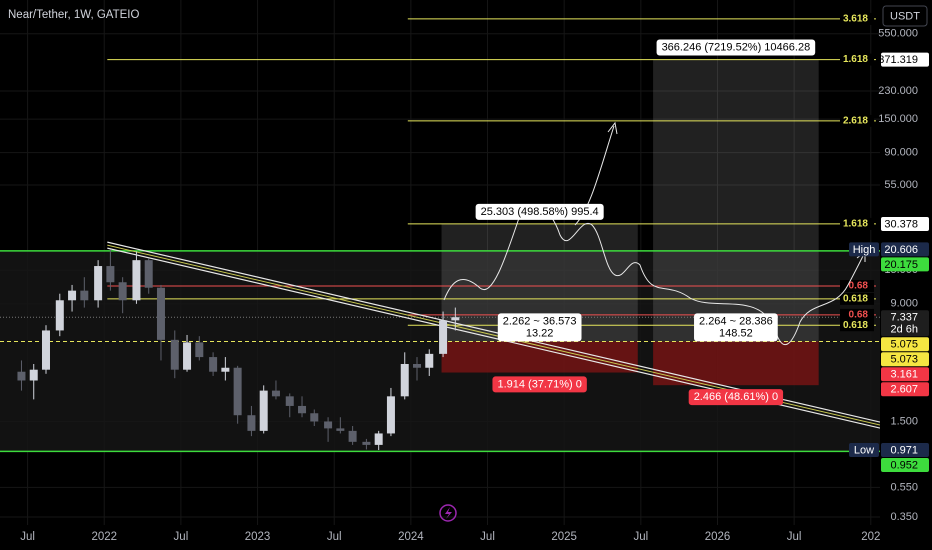  I want to click on x-tick-label: 202, so click(870, 537).